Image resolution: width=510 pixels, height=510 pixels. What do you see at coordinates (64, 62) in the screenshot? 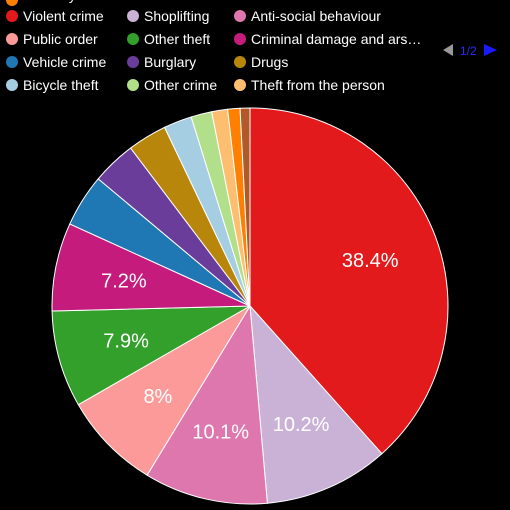
I see `legend-label: Vehicle crime` at bounding box center [64, 62].